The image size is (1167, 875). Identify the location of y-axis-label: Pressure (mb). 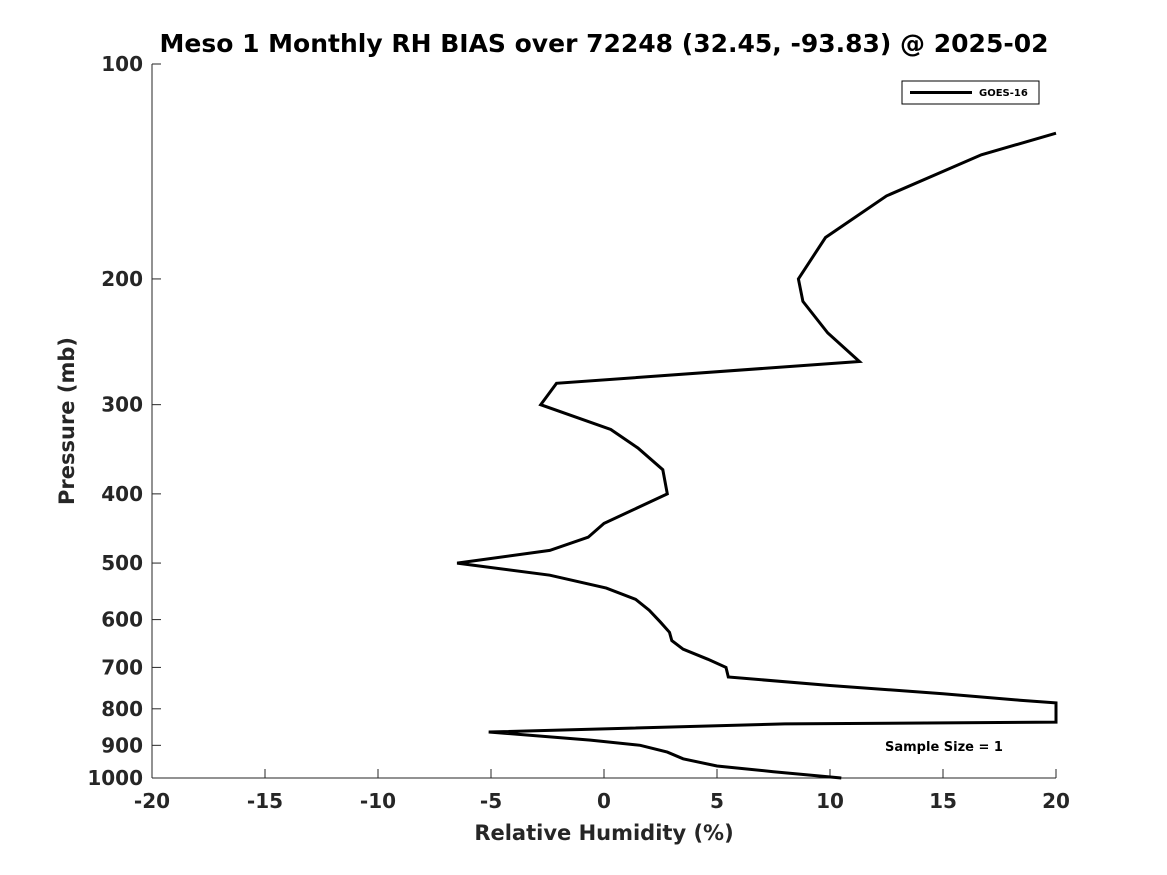
(67, 421).